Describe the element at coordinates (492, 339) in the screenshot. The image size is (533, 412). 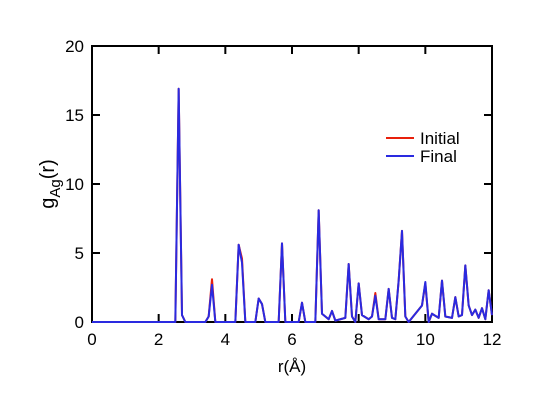
I see `x-tick-label: 12` at that location.